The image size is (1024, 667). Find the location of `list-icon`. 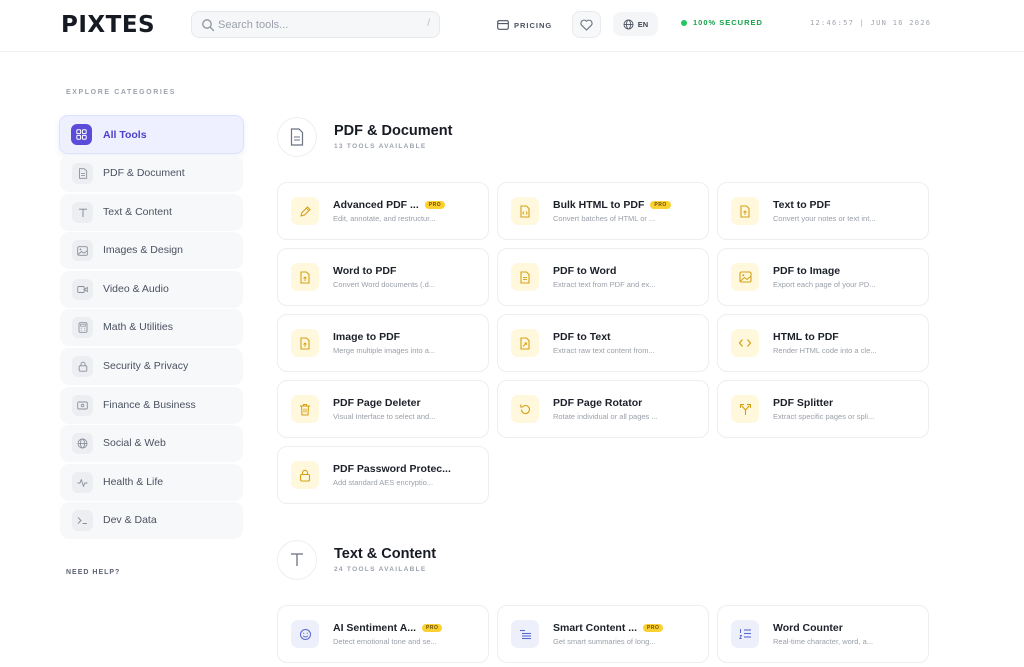

list-icon is located at coordinates (525, 634).